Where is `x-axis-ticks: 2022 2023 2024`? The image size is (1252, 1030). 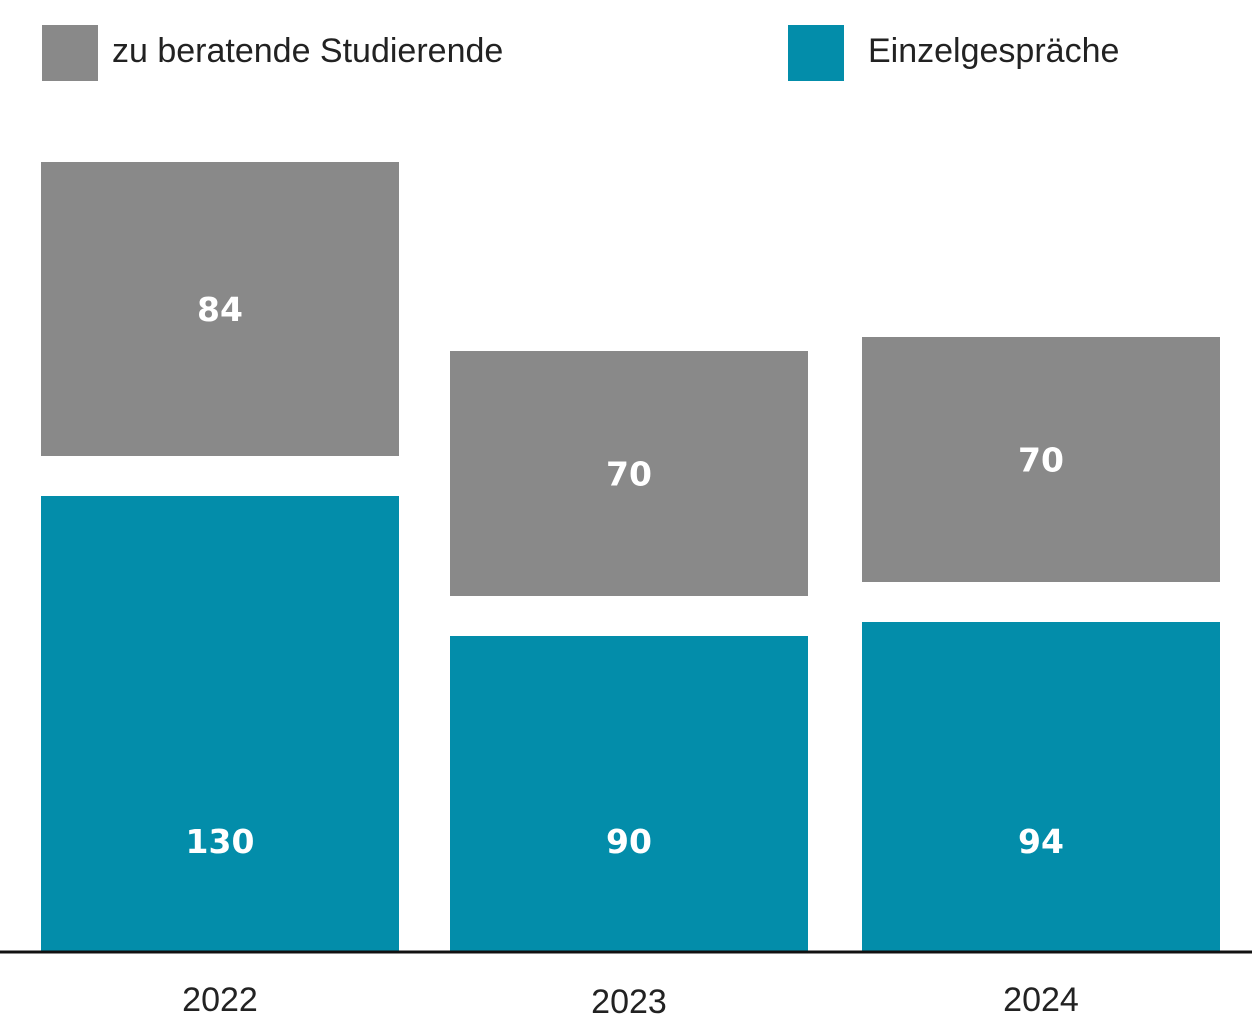 x-axis-ticks: 2022 2023 2024 is located at coordinates (630, 1001).